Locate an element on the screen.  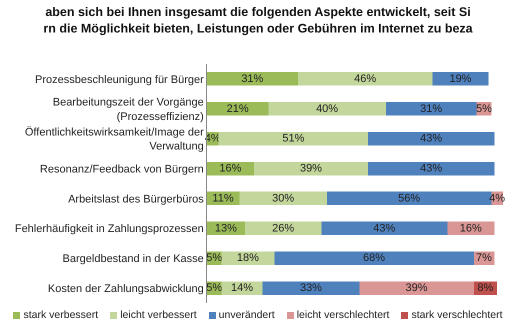
data-label: 19% is located at coordinates (460, 78).